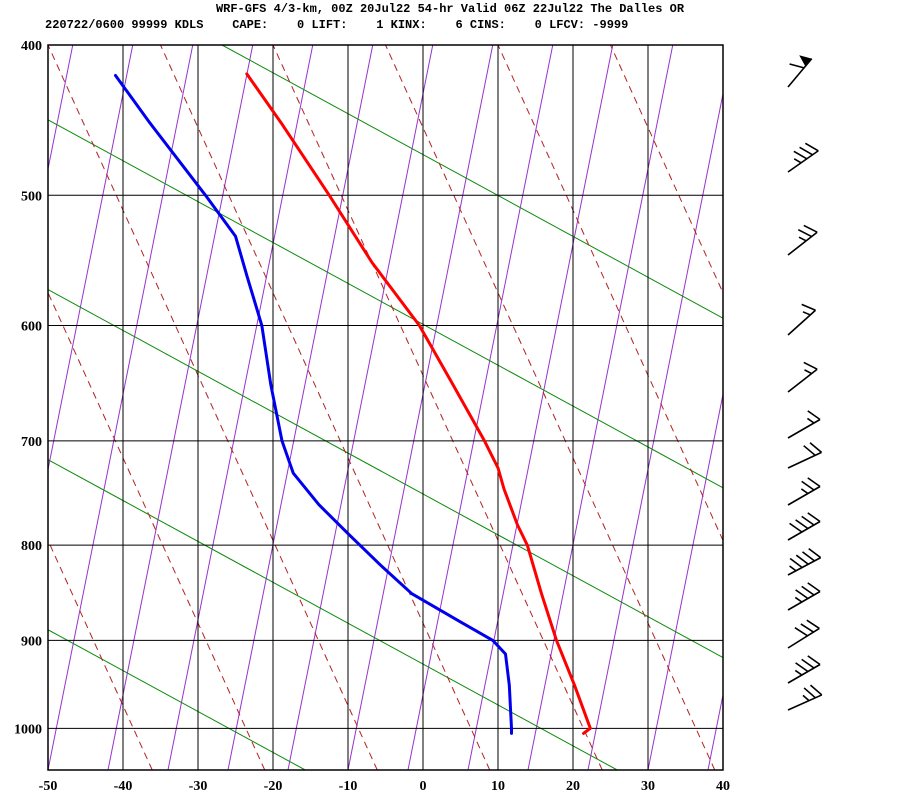  What do you see at coordinates (177, 699) in the screenshot?
I see `moist-adiabat-line` at bounding box center [177, 699].